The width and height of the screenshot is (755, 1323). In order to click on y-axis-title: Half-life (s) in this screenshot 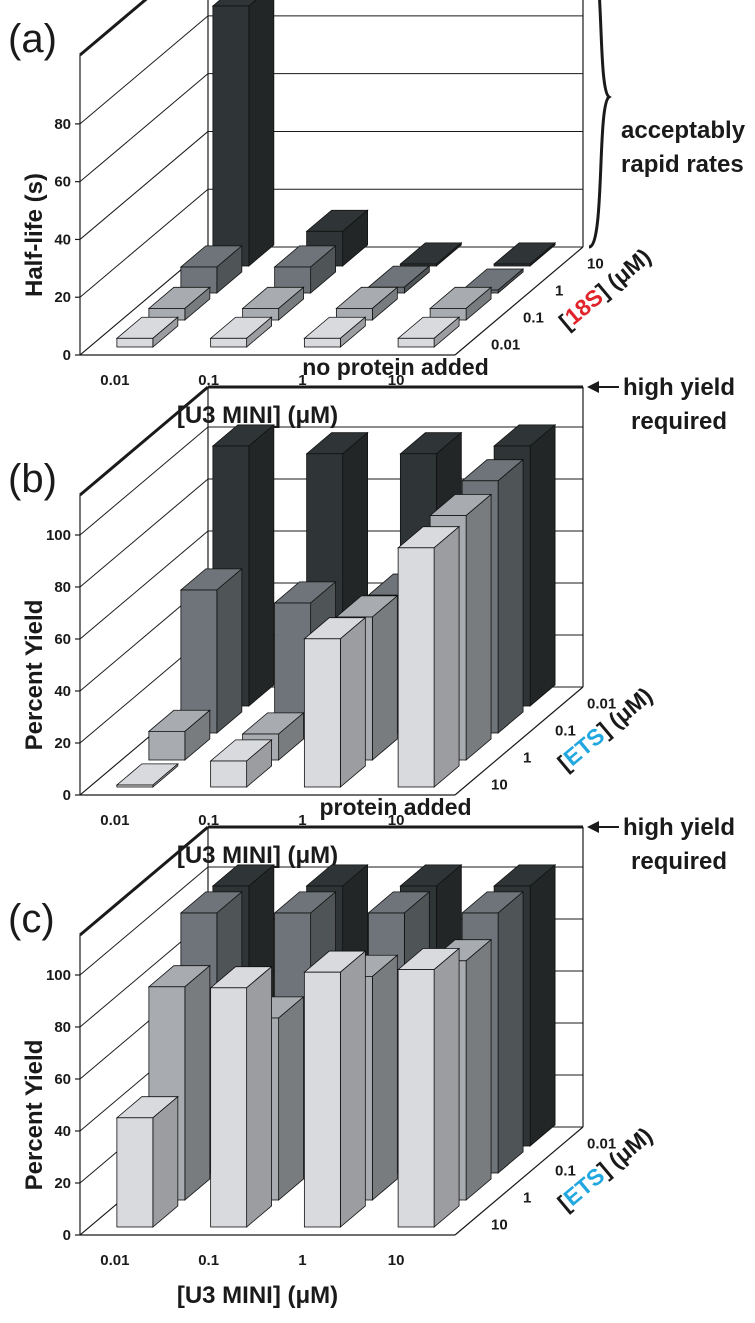, I will do `click(34, 235)`.